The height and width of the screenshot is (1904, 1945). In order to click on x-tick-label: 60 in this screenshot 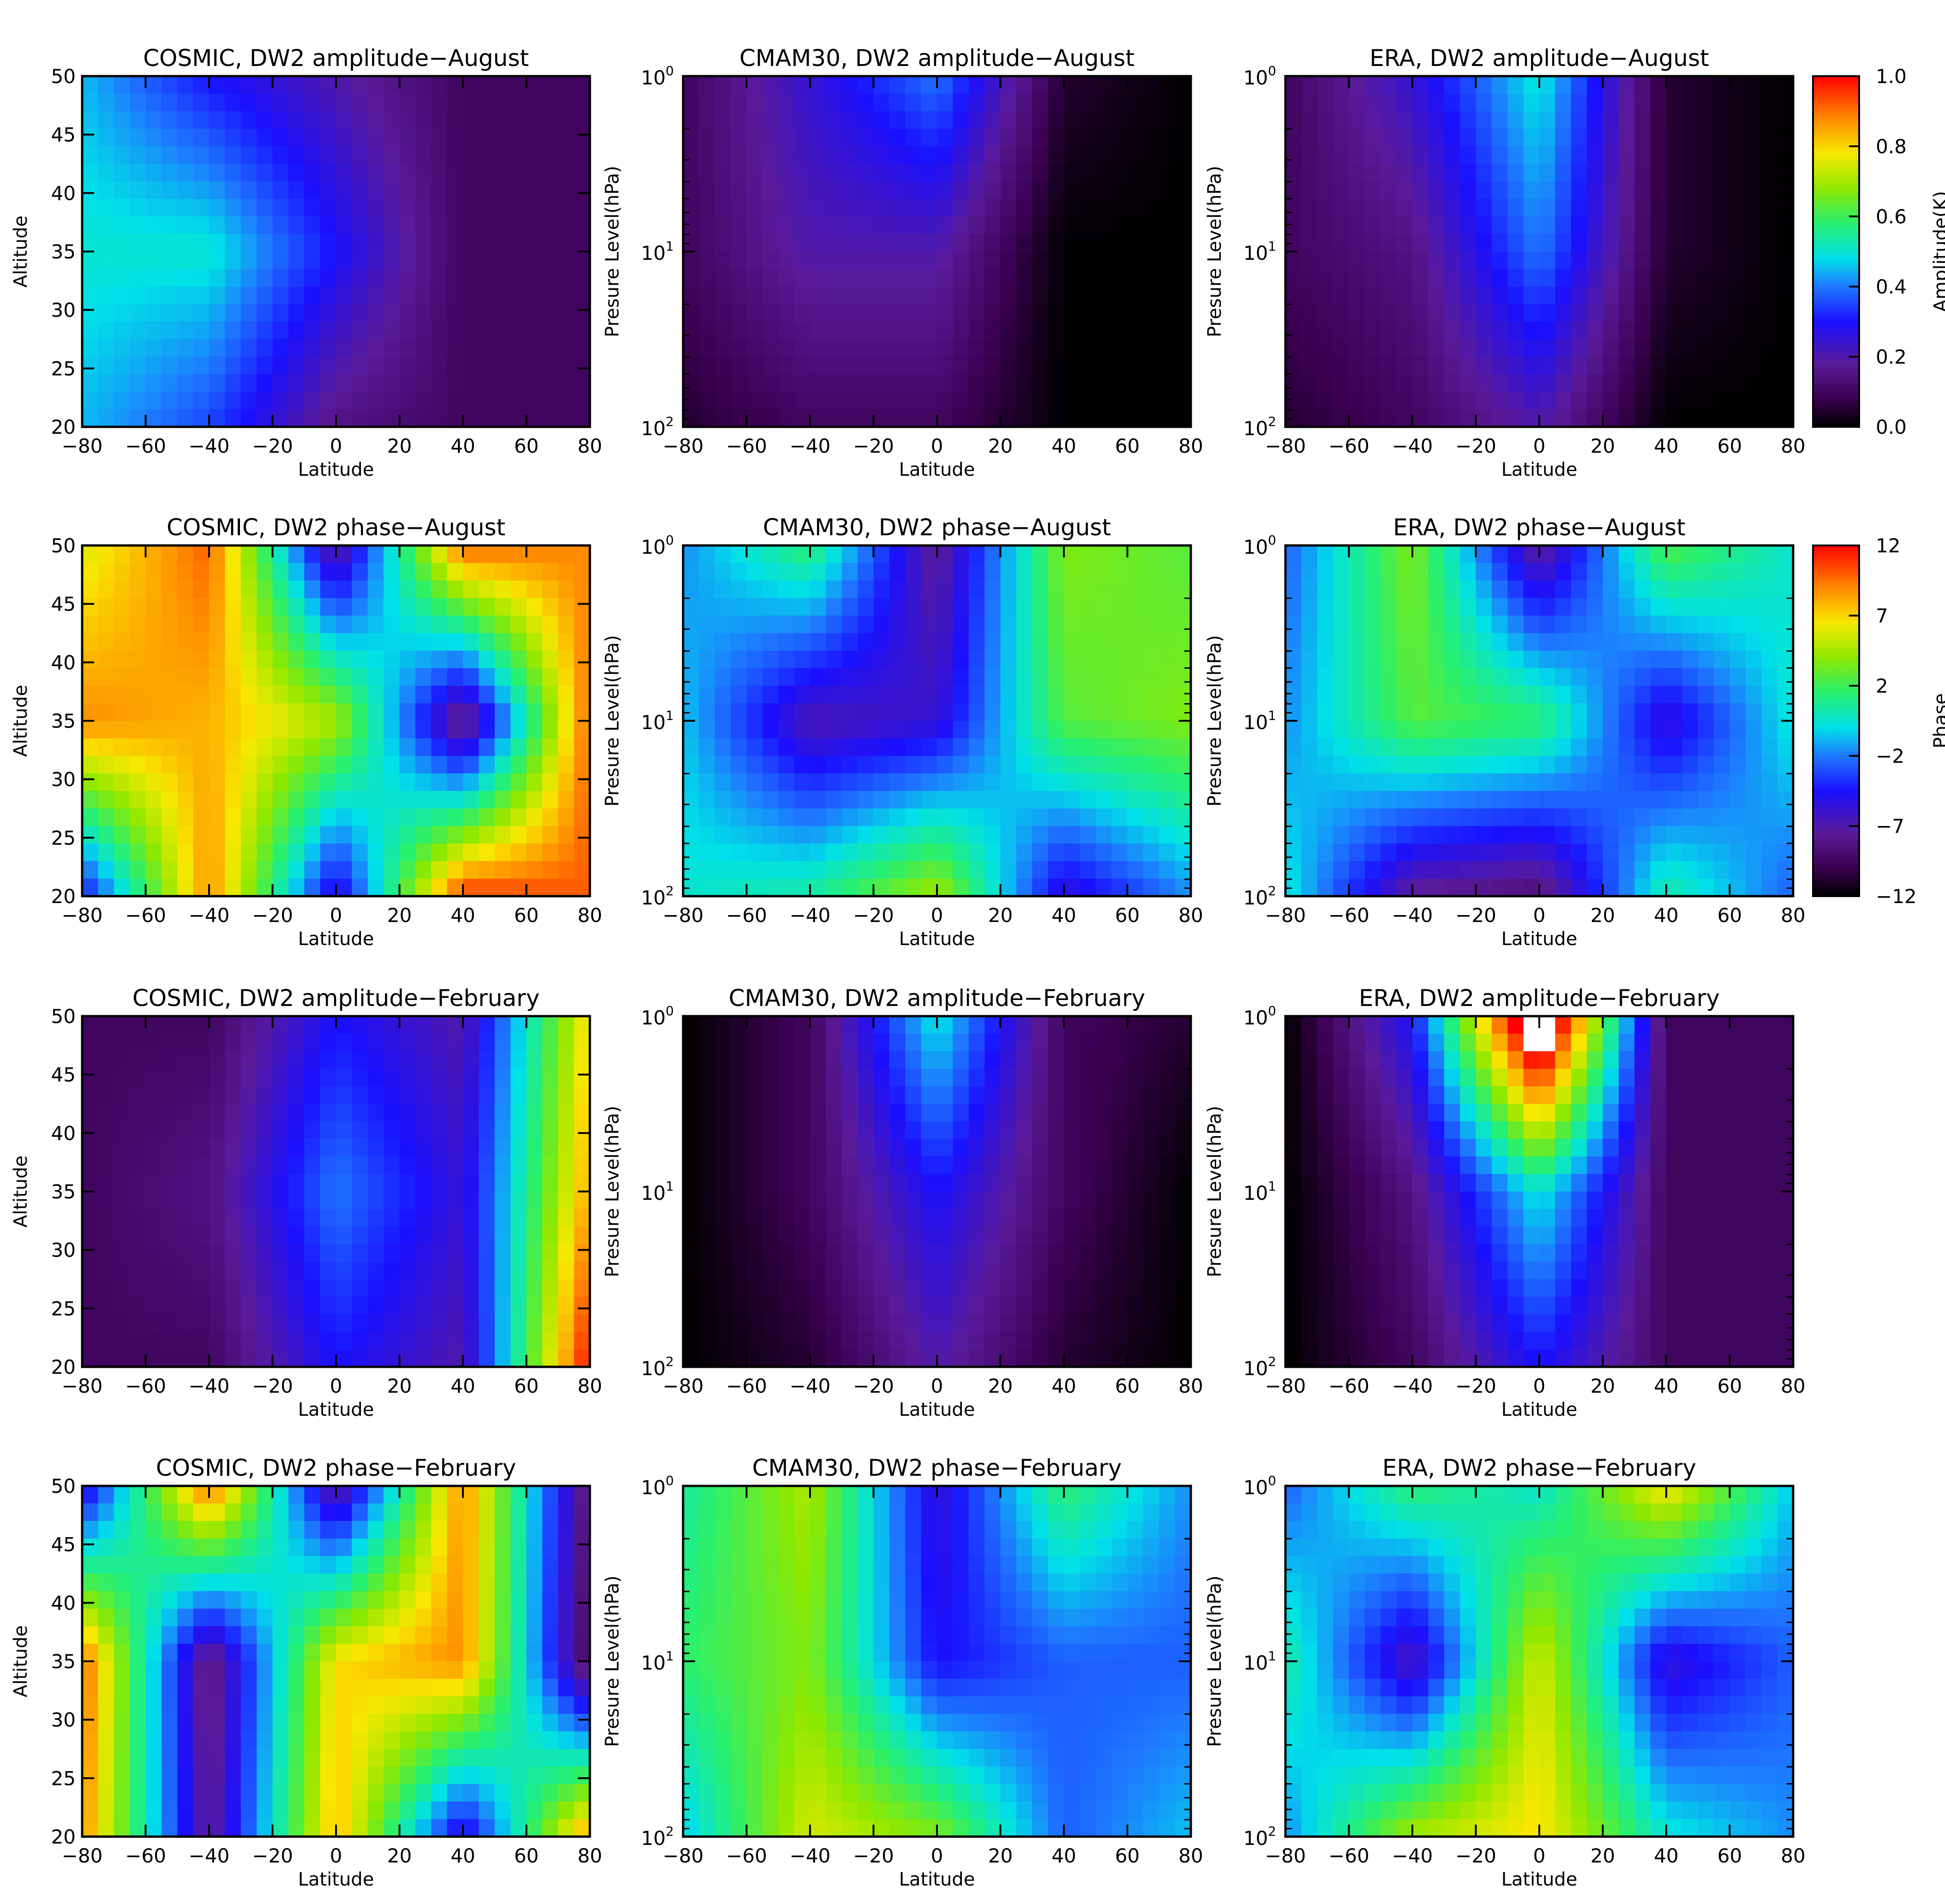, I will do `click(1729, 915)`.